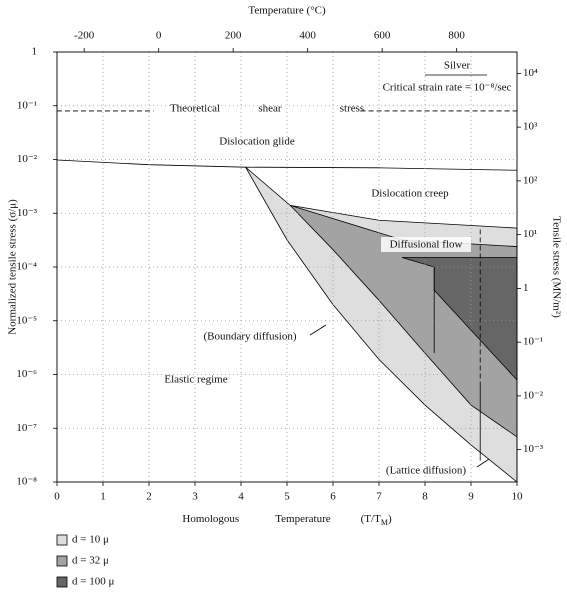 The width and height of the screenshot is (567, 593). Describe the element at coordinates (457, 66) in the screenshot. I see `annotation: Silver` at that location.